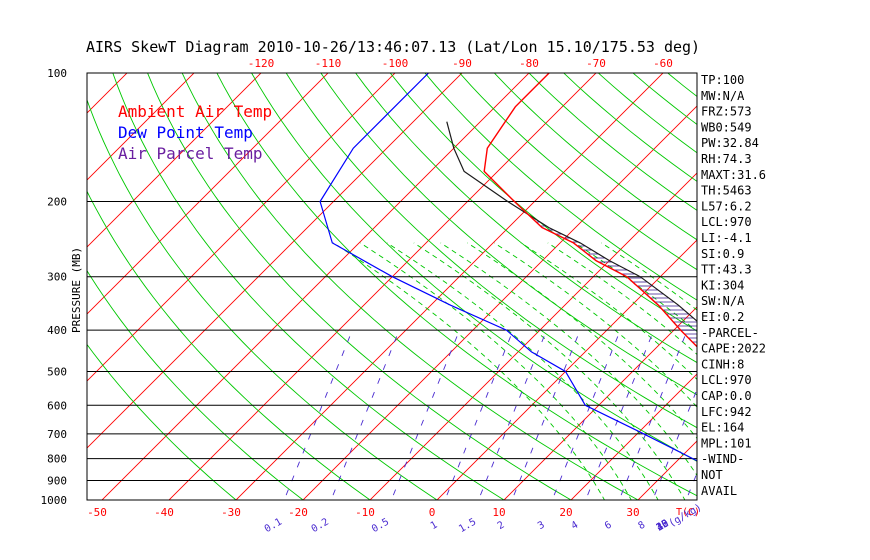 The height and width of the screenshot is (560, 870). What do you see at coordinates (574, 526) in the screenshot?
I see `mixing-ratio-tick-label: 4` at bounding box center [574, 526].